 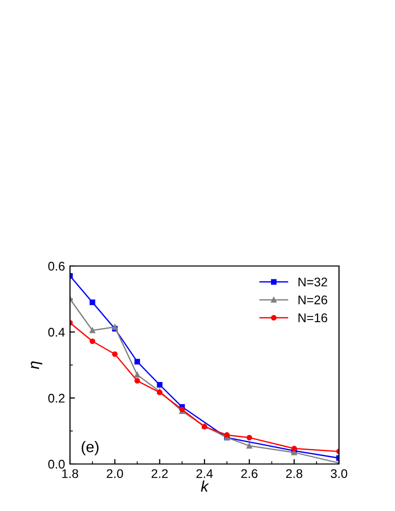 What do you see at coordinates (90, 448) in the screenshot?
I see `annotation: (e)` at bounding box center [90, 448].